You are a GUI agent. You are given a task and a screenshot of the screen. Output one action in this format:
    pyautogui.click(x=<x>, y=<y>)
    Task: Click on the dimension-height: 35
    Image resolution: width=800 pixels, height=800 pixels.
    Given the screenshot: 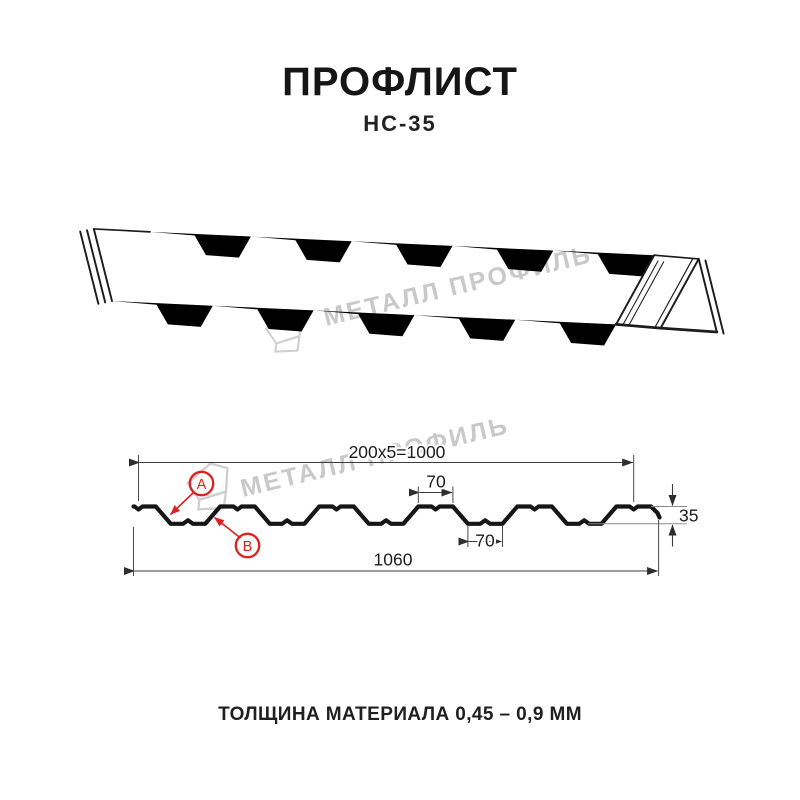 What is the action you would take?
    pyautogui.click(x=644, y=515)
    